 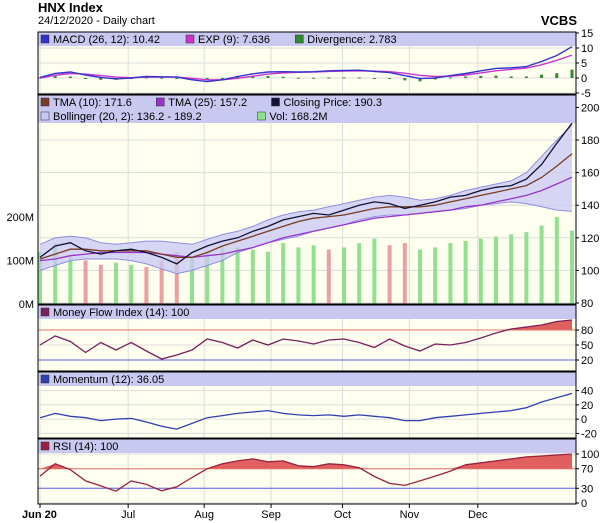 What do you see at coordinates (587, 361) in the screenshot?
I see `mfi-y-tick-label: 20` at bounding box center [587, 361].